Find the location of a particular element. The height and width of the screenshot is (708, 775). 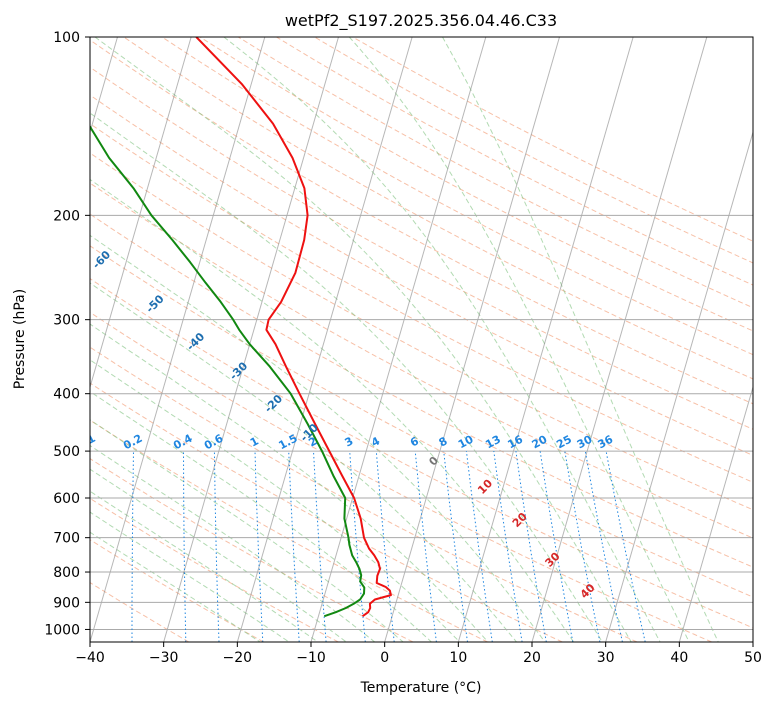

moist-adiabat-label: -30 is located at coordinates (238, 370).